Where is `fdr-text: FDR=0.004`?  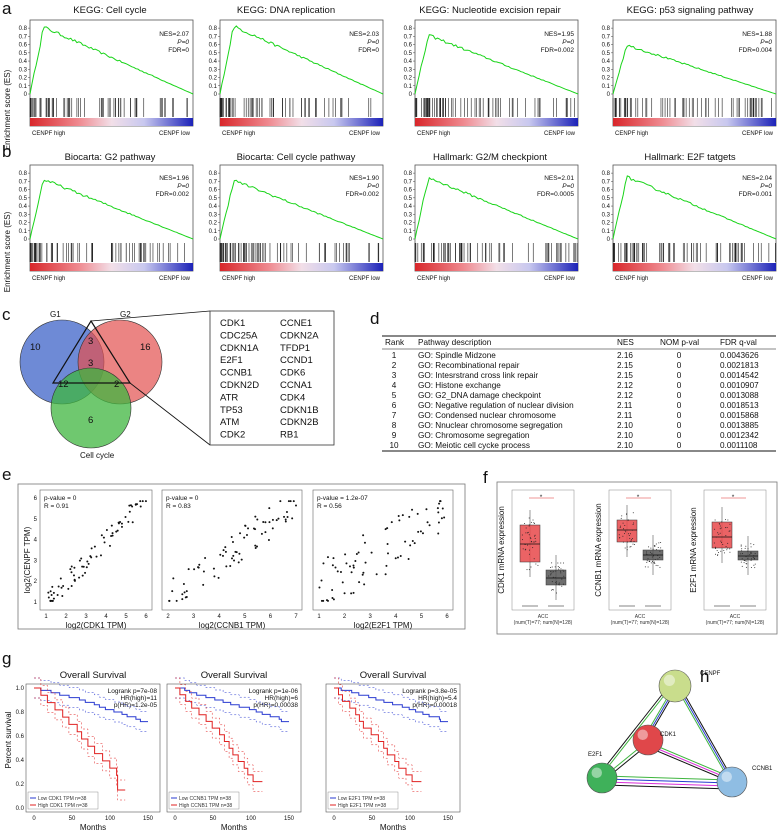 fdr-text: FDR=0.004 is located at coordinates (756, 50).